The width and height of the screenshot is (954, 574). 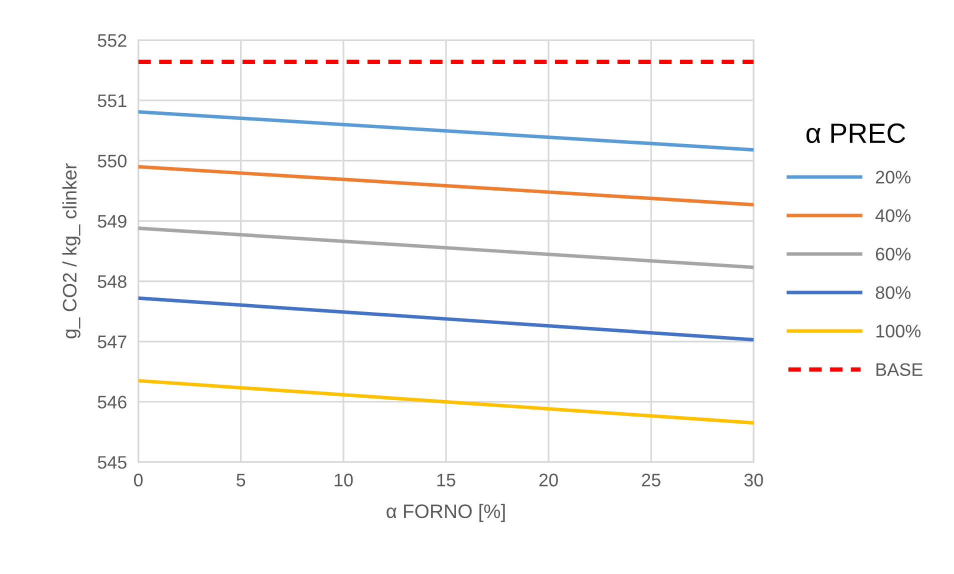 I want to click on y-tick-label: 545, so click(x=112, y=462).